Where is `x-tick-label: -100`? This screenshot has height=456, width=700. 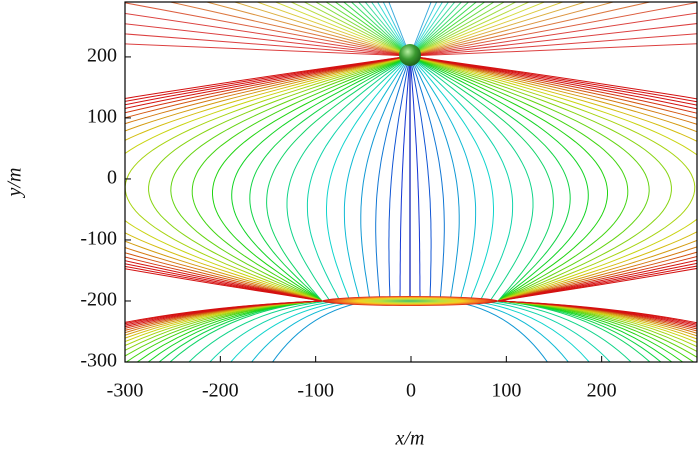
x-tick-label: -100 is located at coordinates (315, 391).